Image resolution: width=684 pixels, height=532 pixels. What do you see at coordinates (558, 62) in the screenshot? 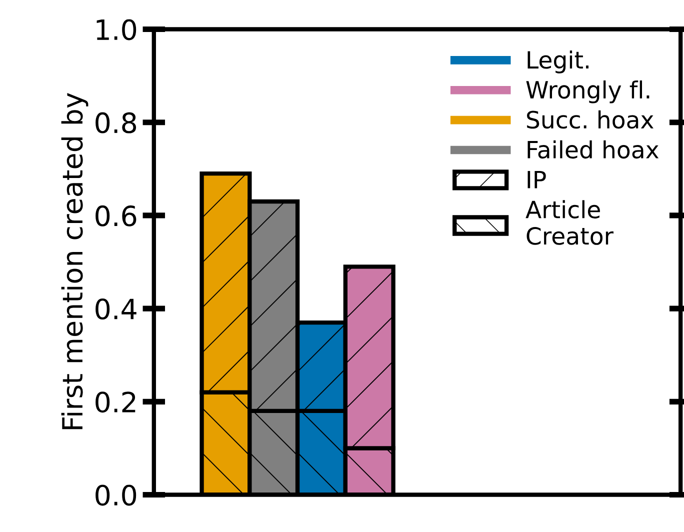
I see `legend-label: Legit.` at bounding box center [558, 62].